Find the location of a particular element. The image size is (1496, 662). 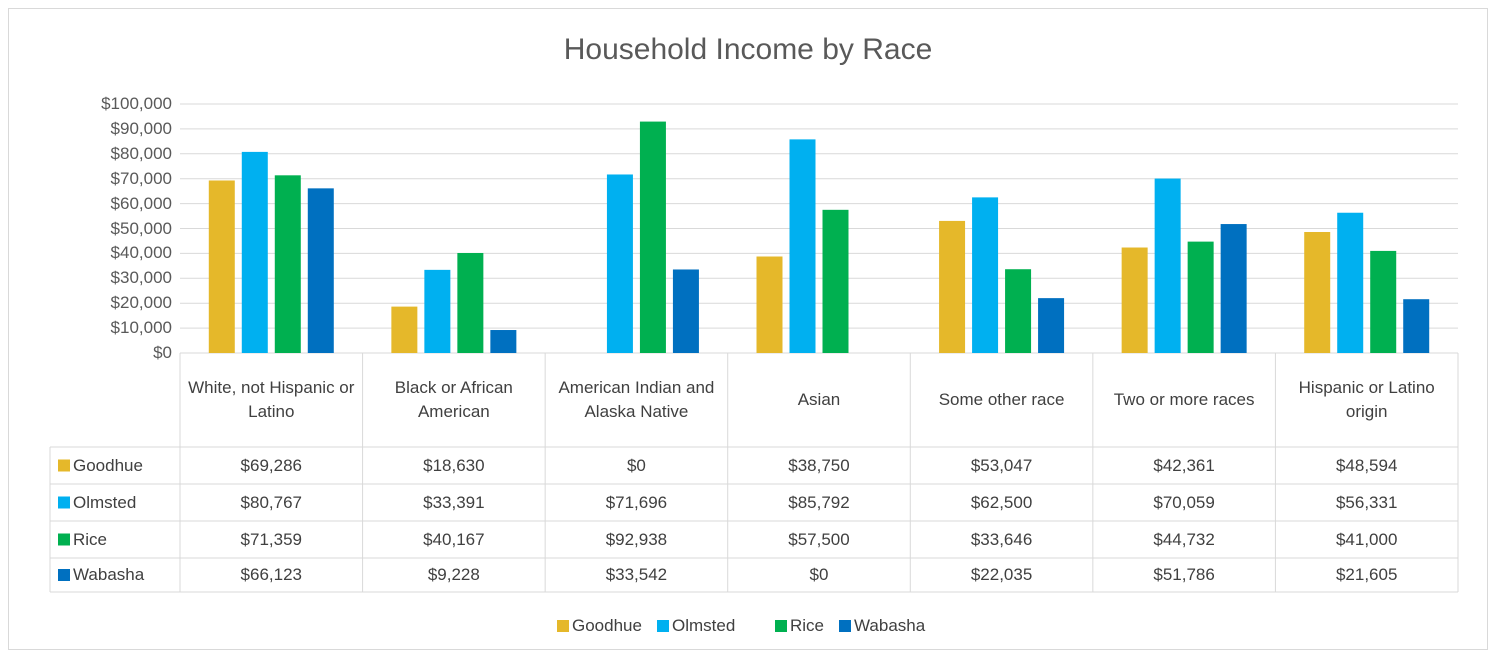

table-value: $33,646 is located at coordinates (1001, 539).